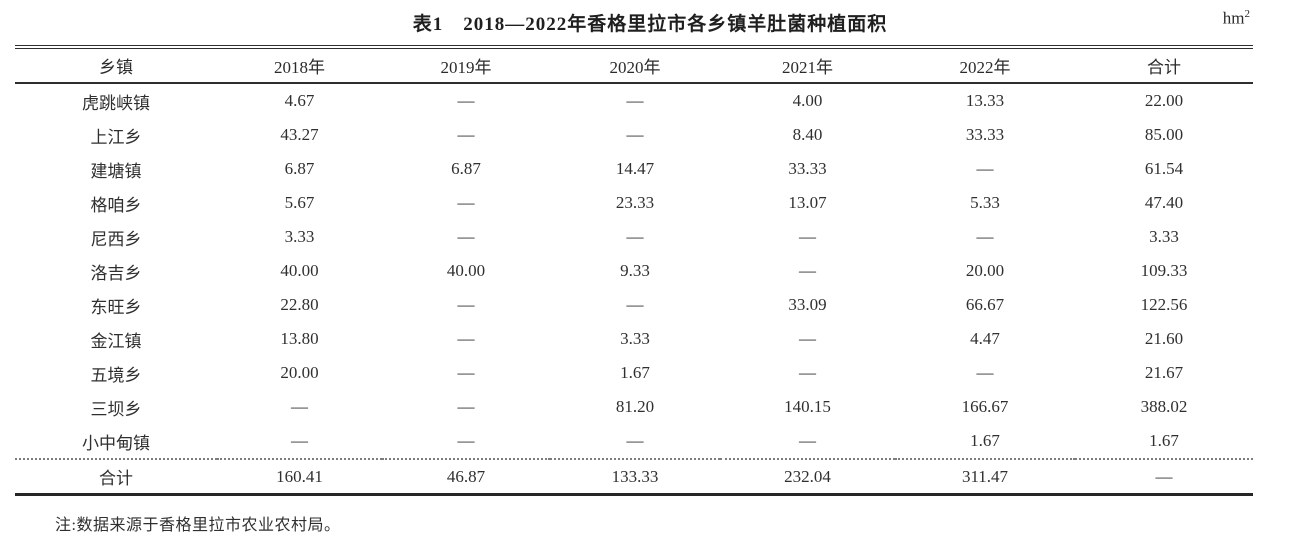  Describe the element at coordinates (985, 476) in the screenshot. I see `total-value-cell: 311.47` at that location.